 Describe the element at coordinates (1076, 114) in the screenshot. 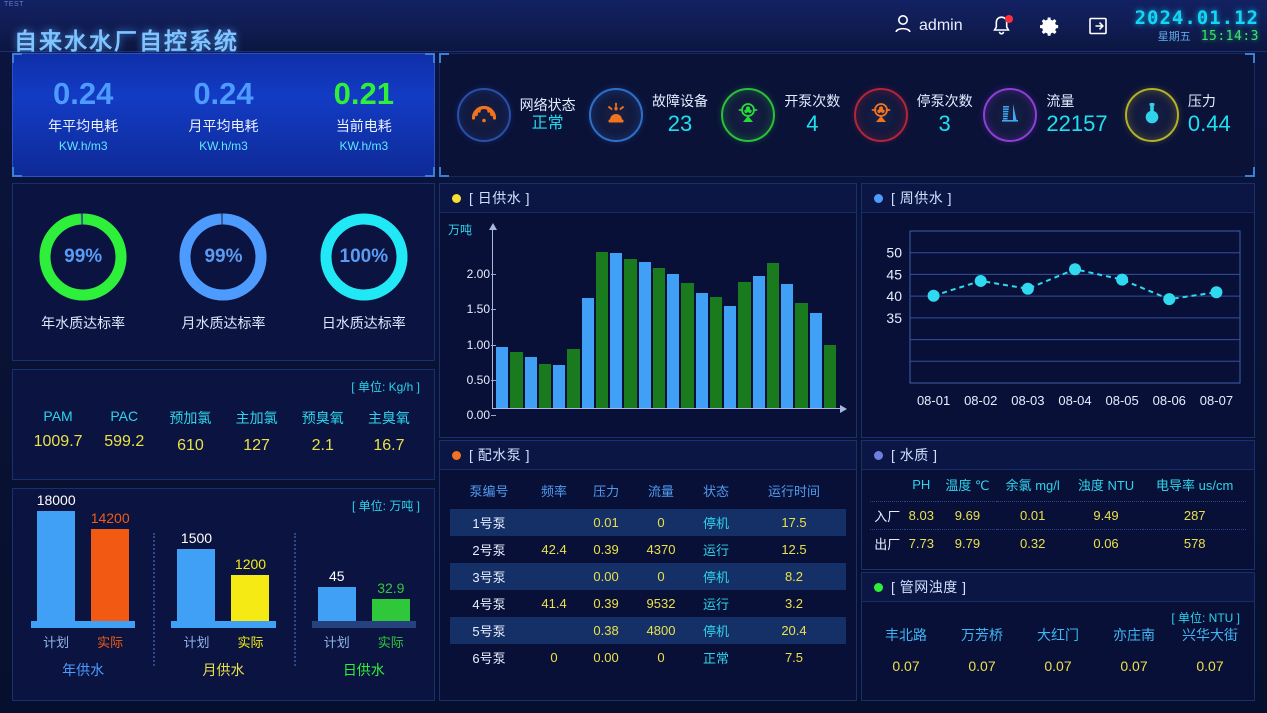

I see `status-text: 流量 22157` at that location.